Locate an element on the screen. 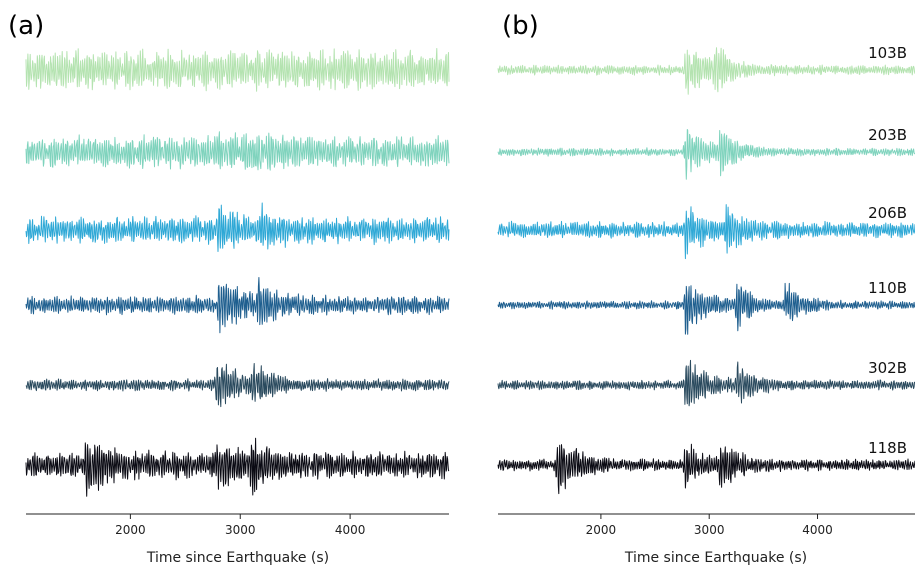 This screenshot has height=568, width=915. panel-b-letter: (b) is located at coordinates (520, 26).